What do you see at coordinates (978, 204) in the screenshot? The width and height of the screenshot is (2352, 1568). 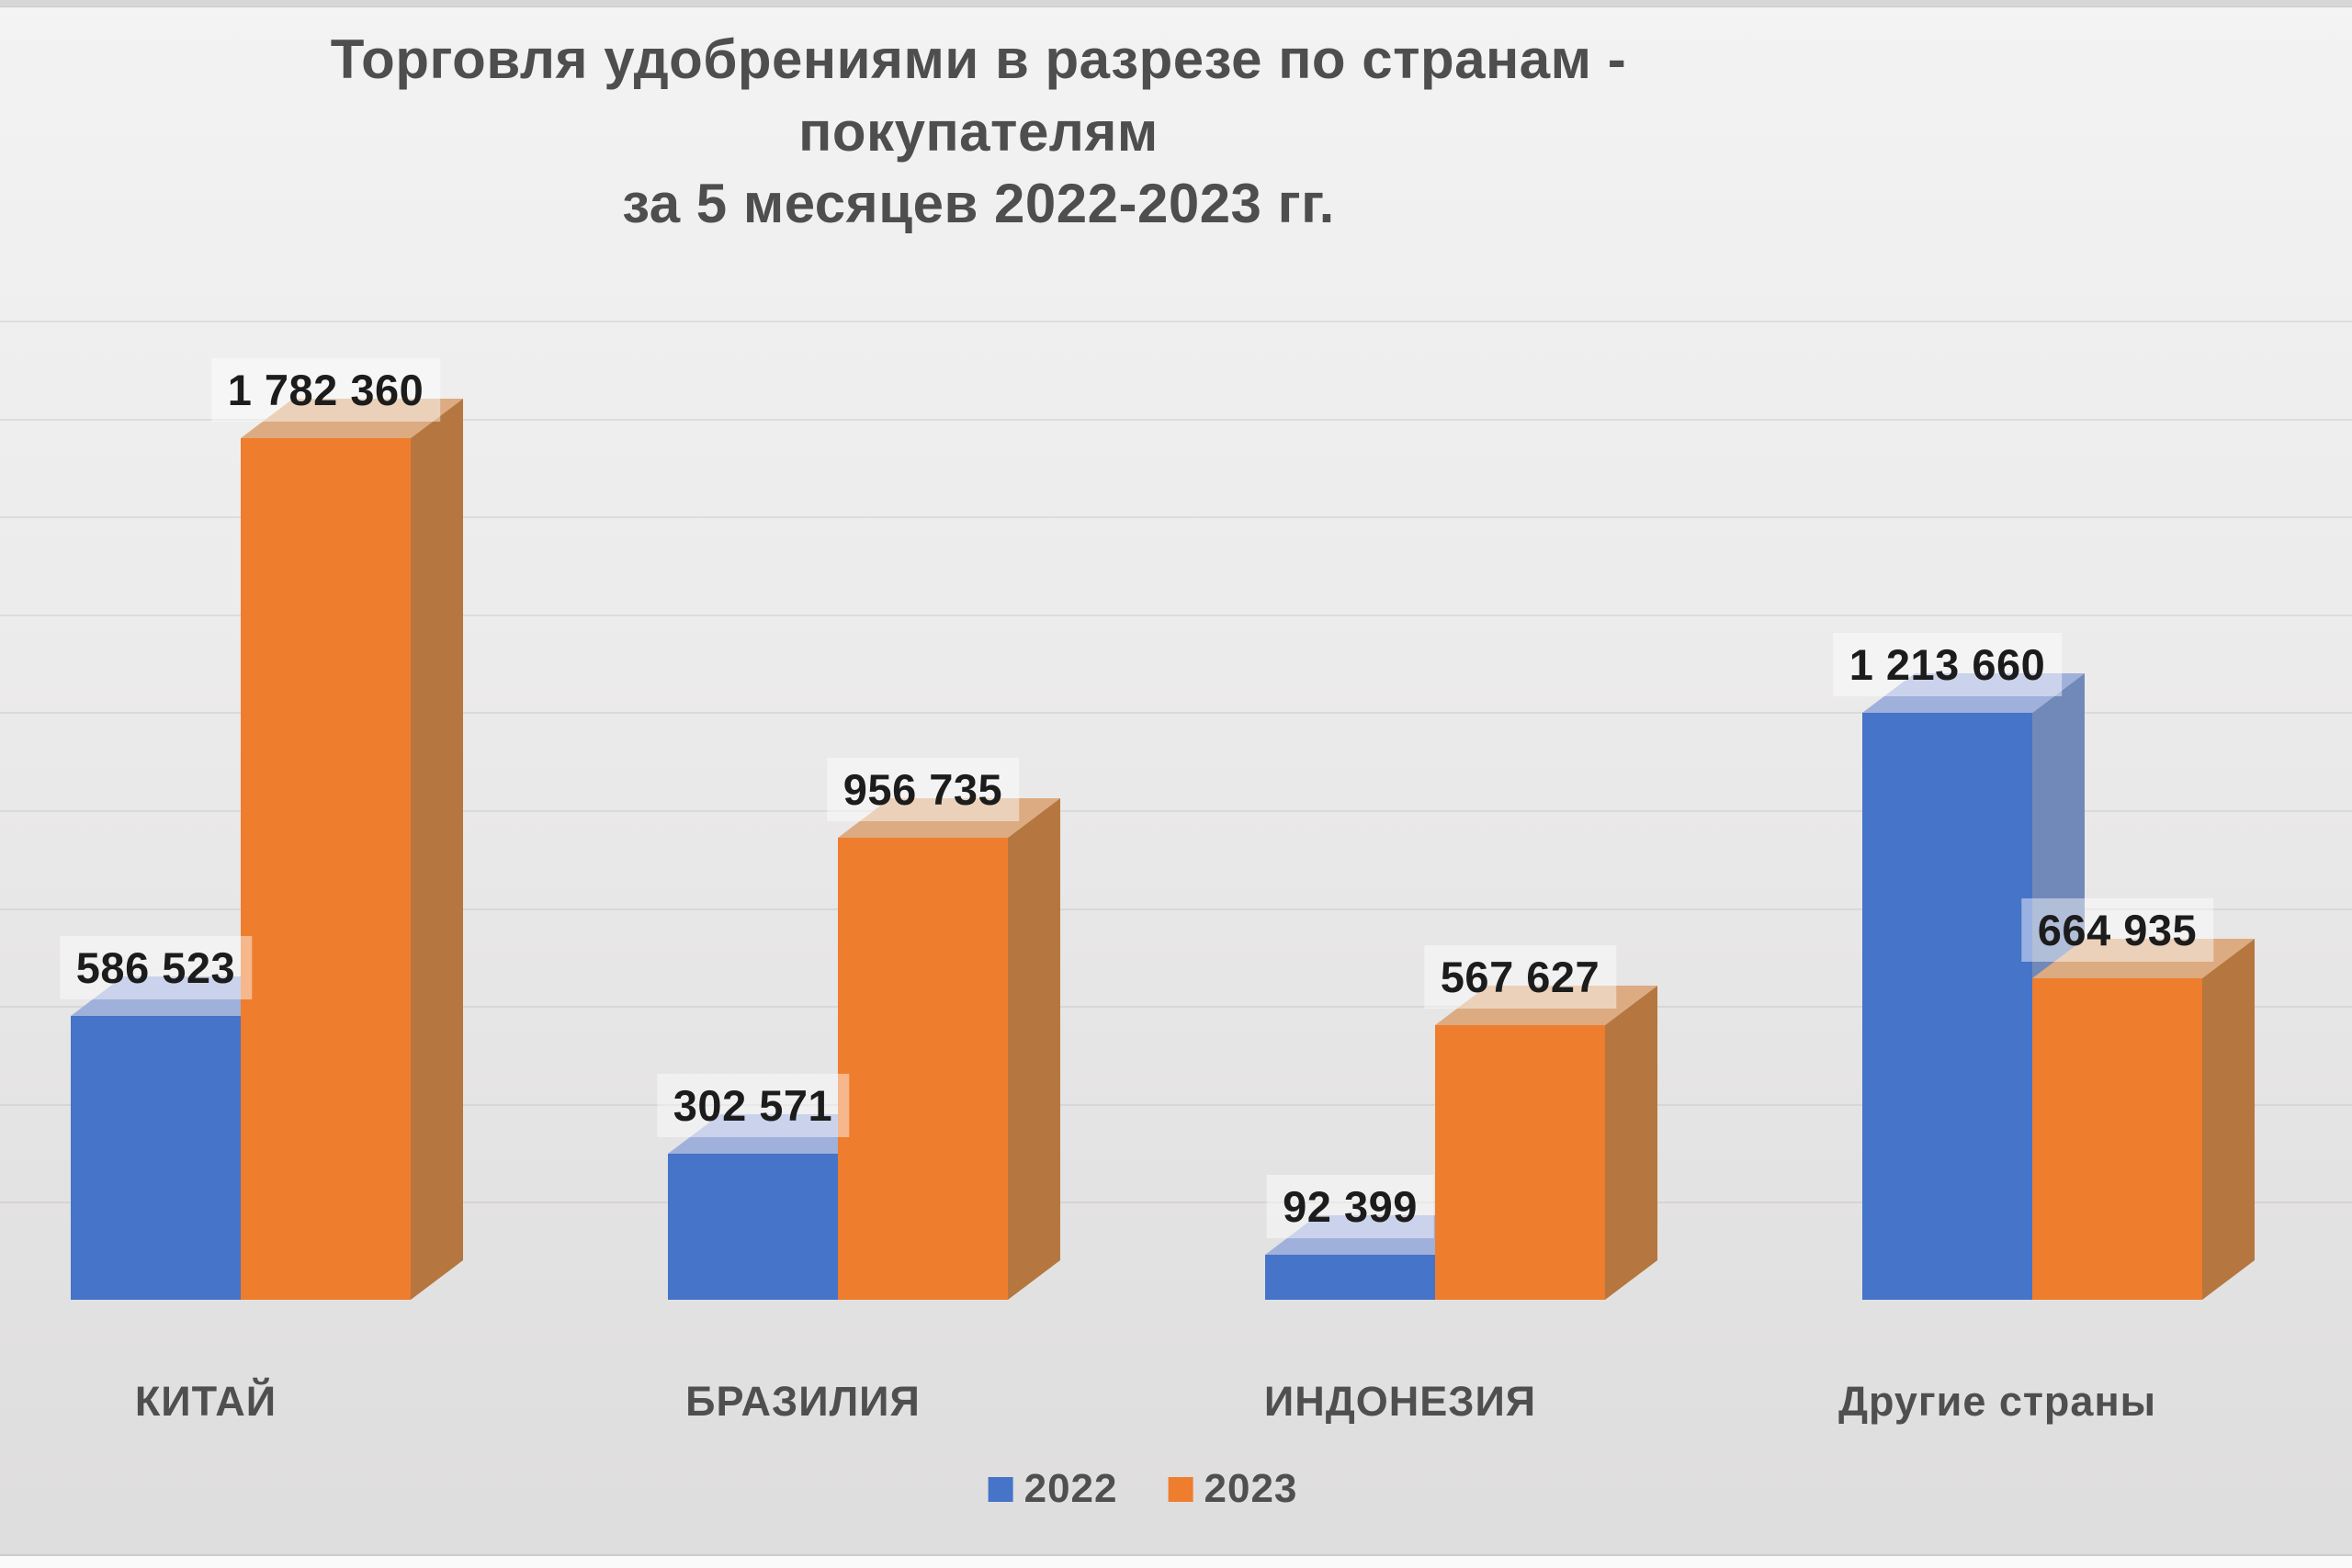 I see `chart-title-line-3: за 5 месяцев 2022-2023 гг.` at bounding box center [978, 204].